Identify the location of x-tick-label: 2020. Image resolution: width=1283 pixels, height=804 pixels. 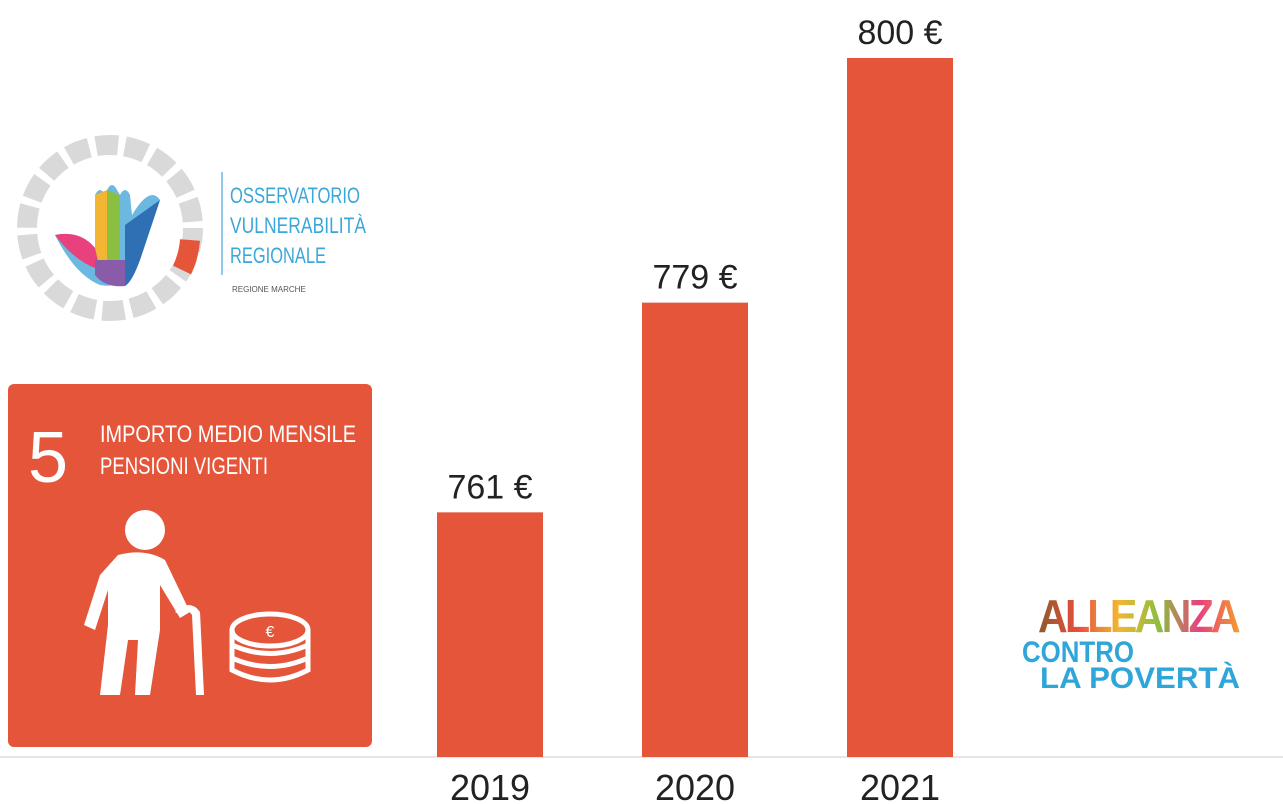
(695, 785).